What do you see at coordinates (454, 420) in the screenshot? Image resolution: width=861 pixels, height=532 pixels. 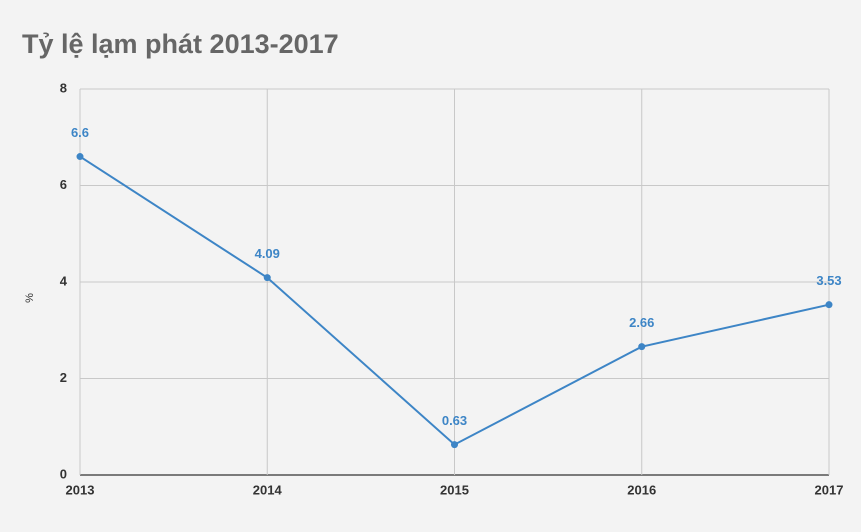 I see `data-label: 0.63` at bounding box center [454, 420].